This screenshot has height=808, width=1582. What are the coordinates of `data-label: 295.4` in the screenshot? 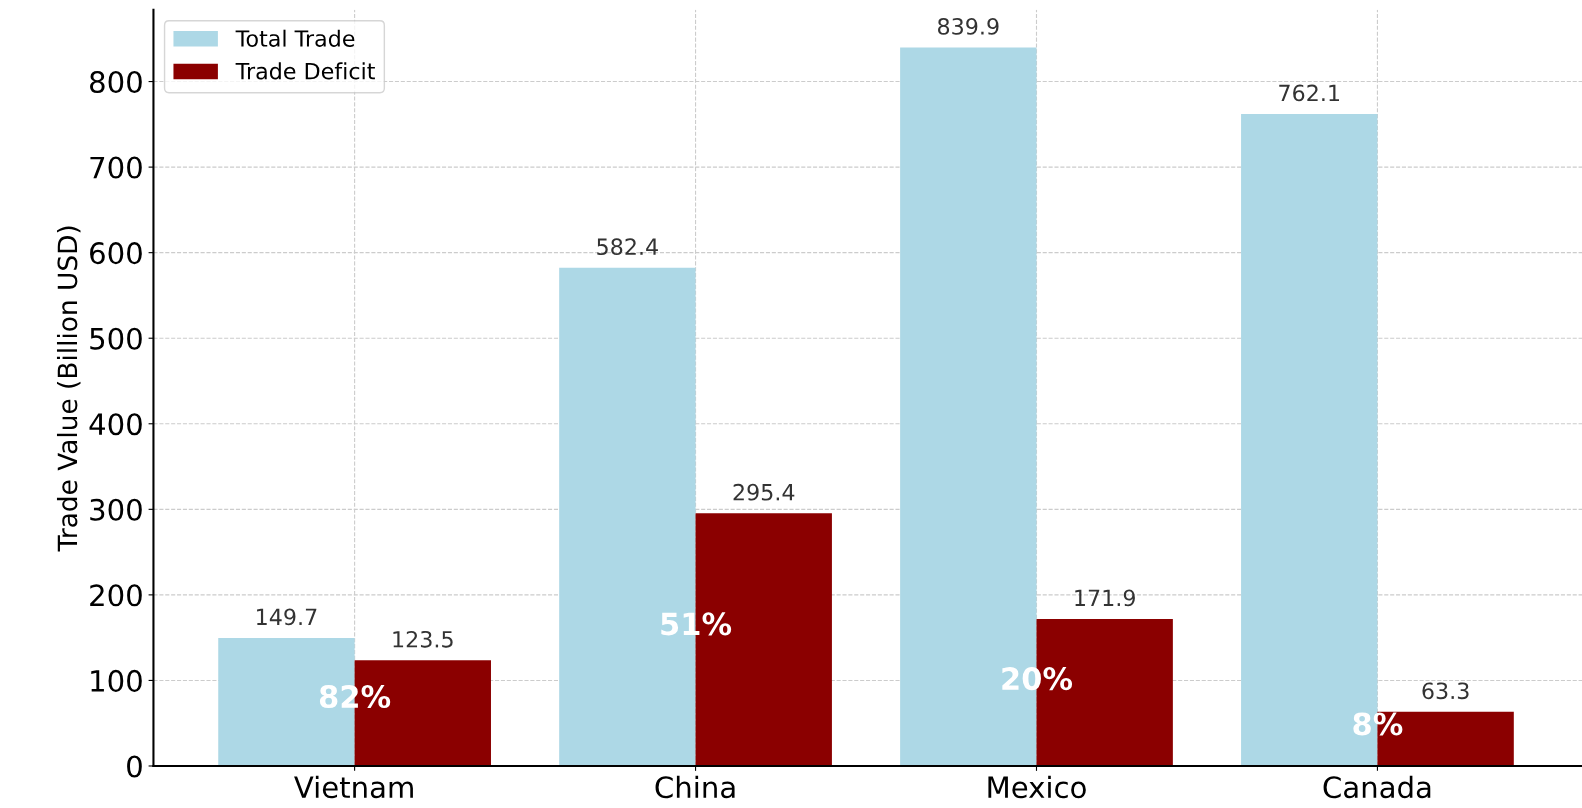 It's located at (764, 492).